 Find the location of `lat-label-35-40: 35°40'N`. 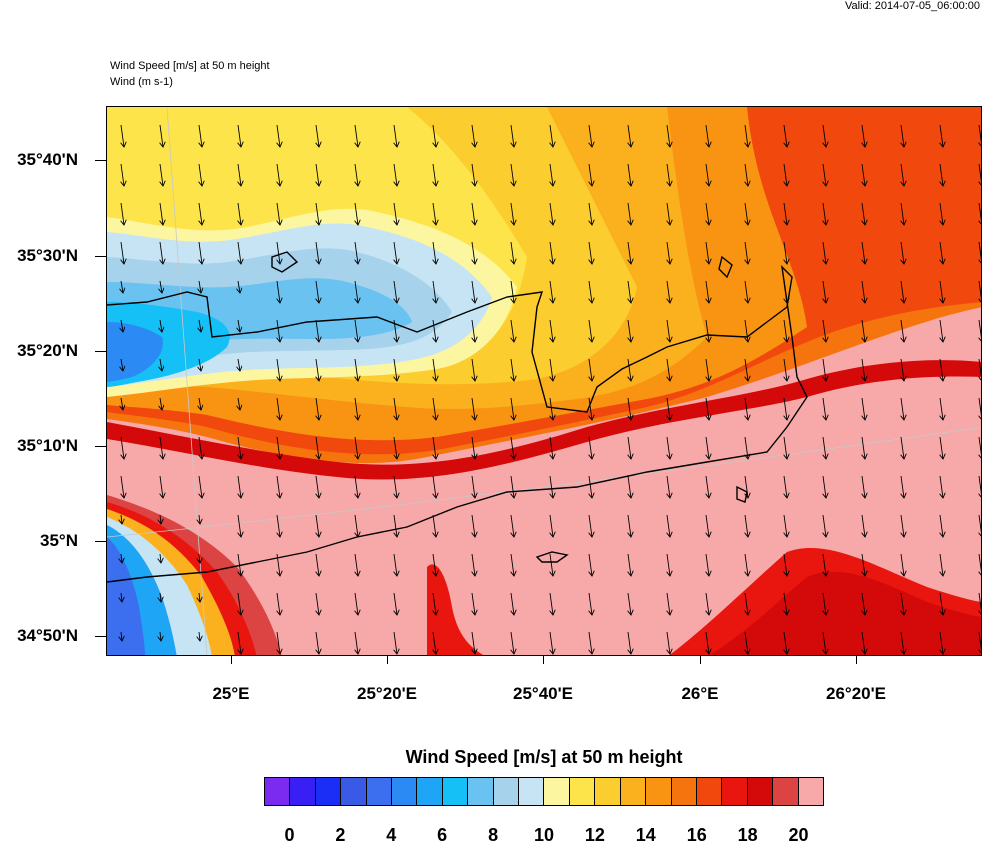

lat-label-35-40: 35°40'N is located at coordinates (47, 159).